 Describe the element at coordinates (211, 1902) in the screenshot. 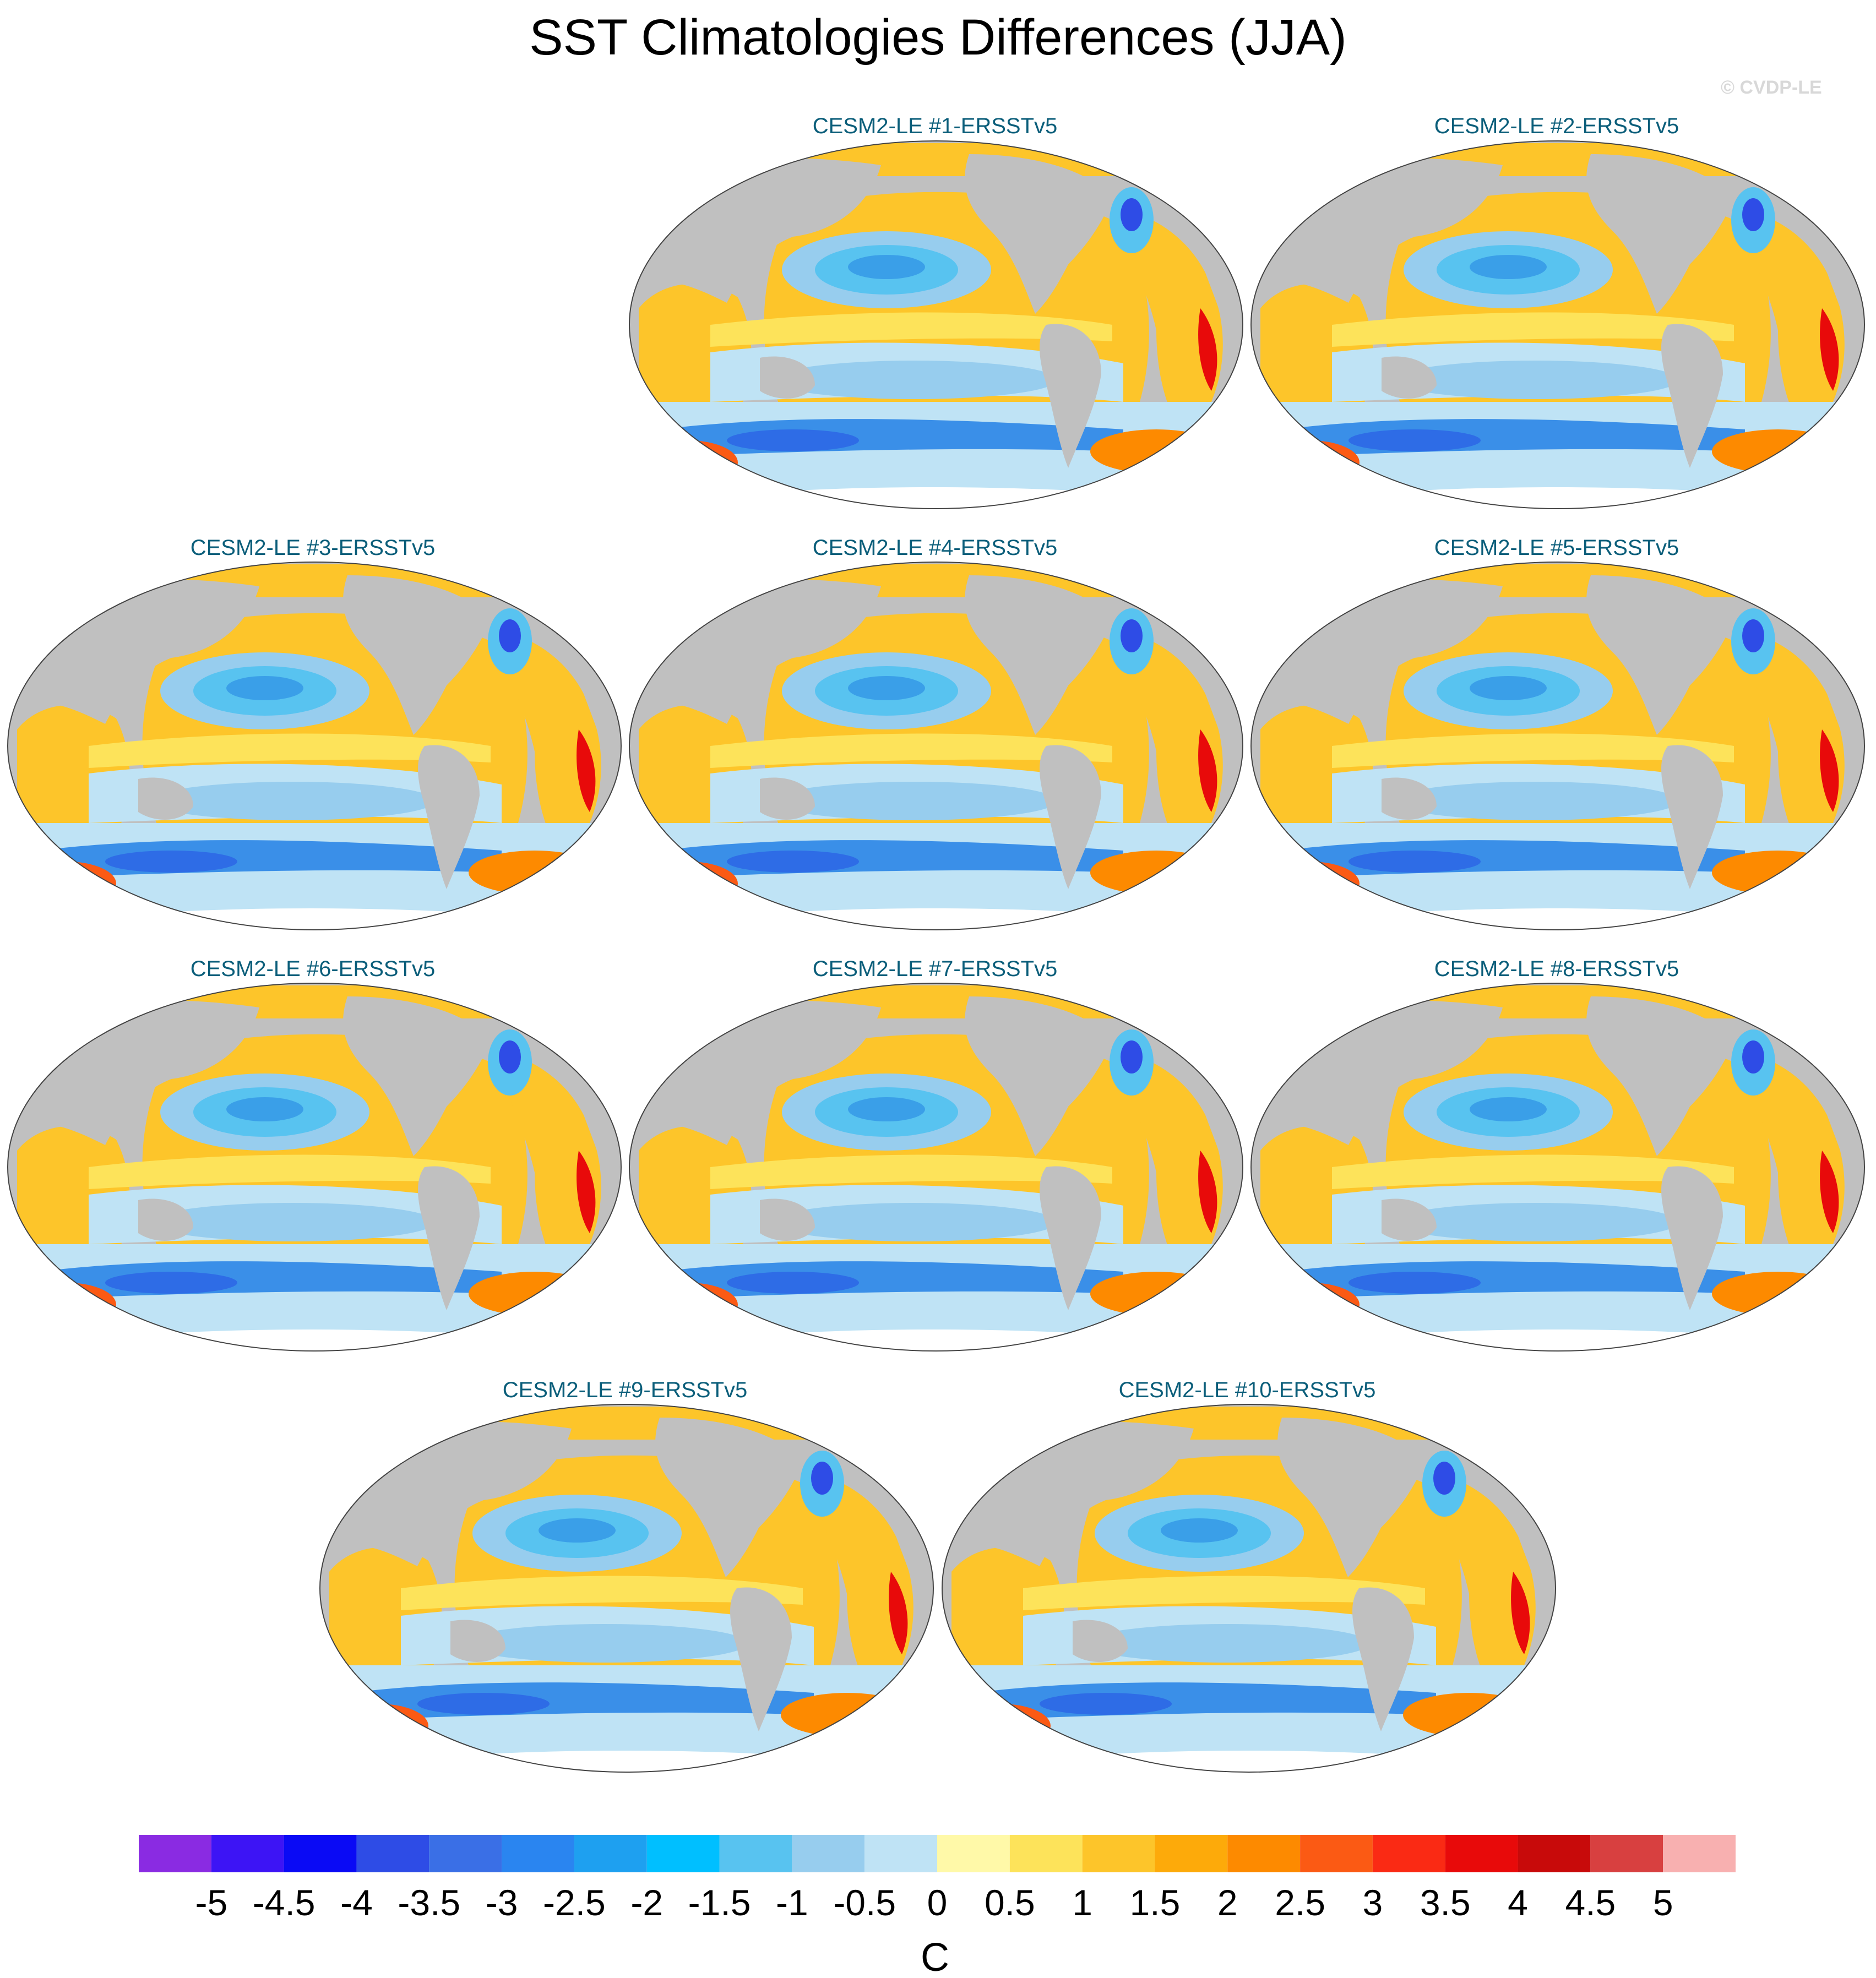

I see `colorbar-tick-label: -5` at that location.